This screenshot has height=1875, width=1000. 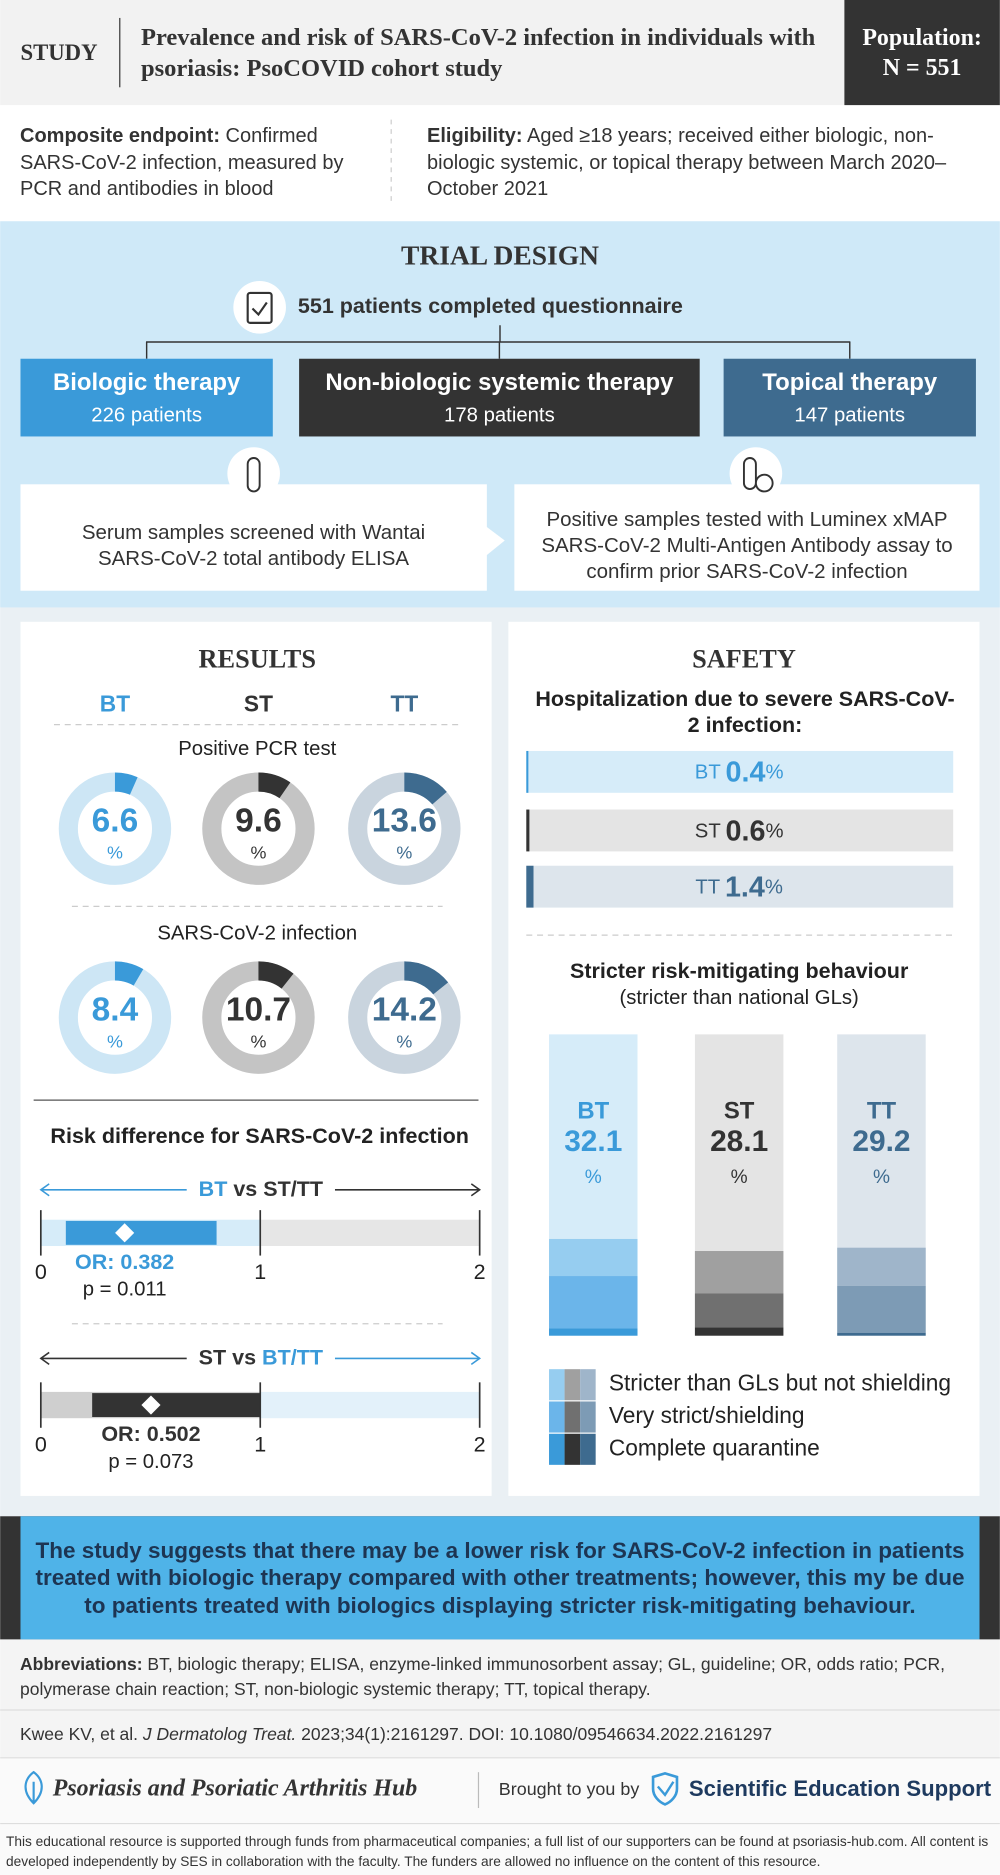 I want to click on panel-title: Positive PCR test, so click(x=257, y=749).